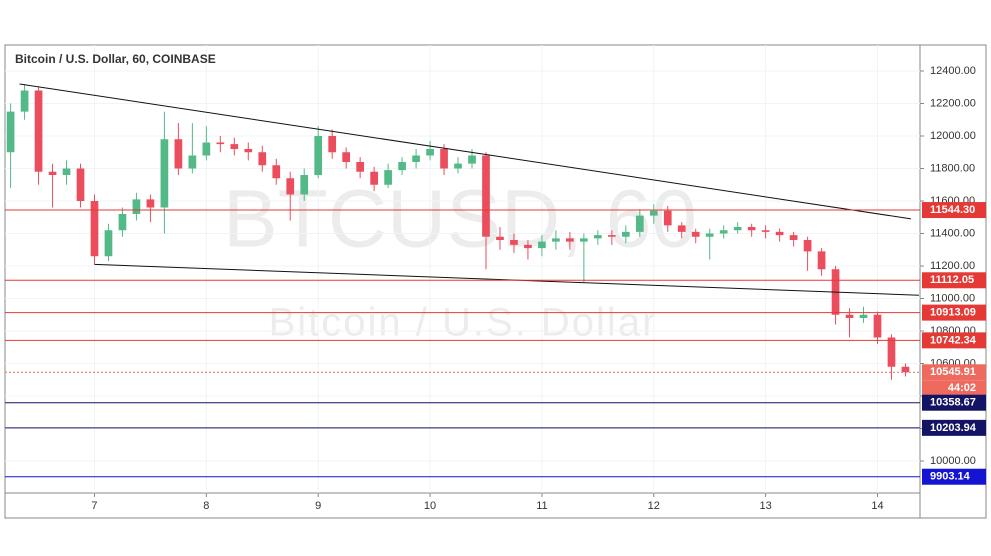 This screenshot has width=991, height=556. What do you see at coordinates (952, 298) in the screenshot?
I see `y-tick-label: 11000.00` at bounding box center [952, 298].